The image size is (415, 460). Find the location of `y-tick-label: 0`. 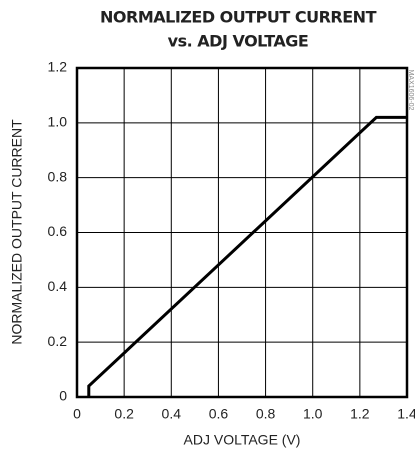

y-tick-label: 0 is located at coordinates (63, 396).